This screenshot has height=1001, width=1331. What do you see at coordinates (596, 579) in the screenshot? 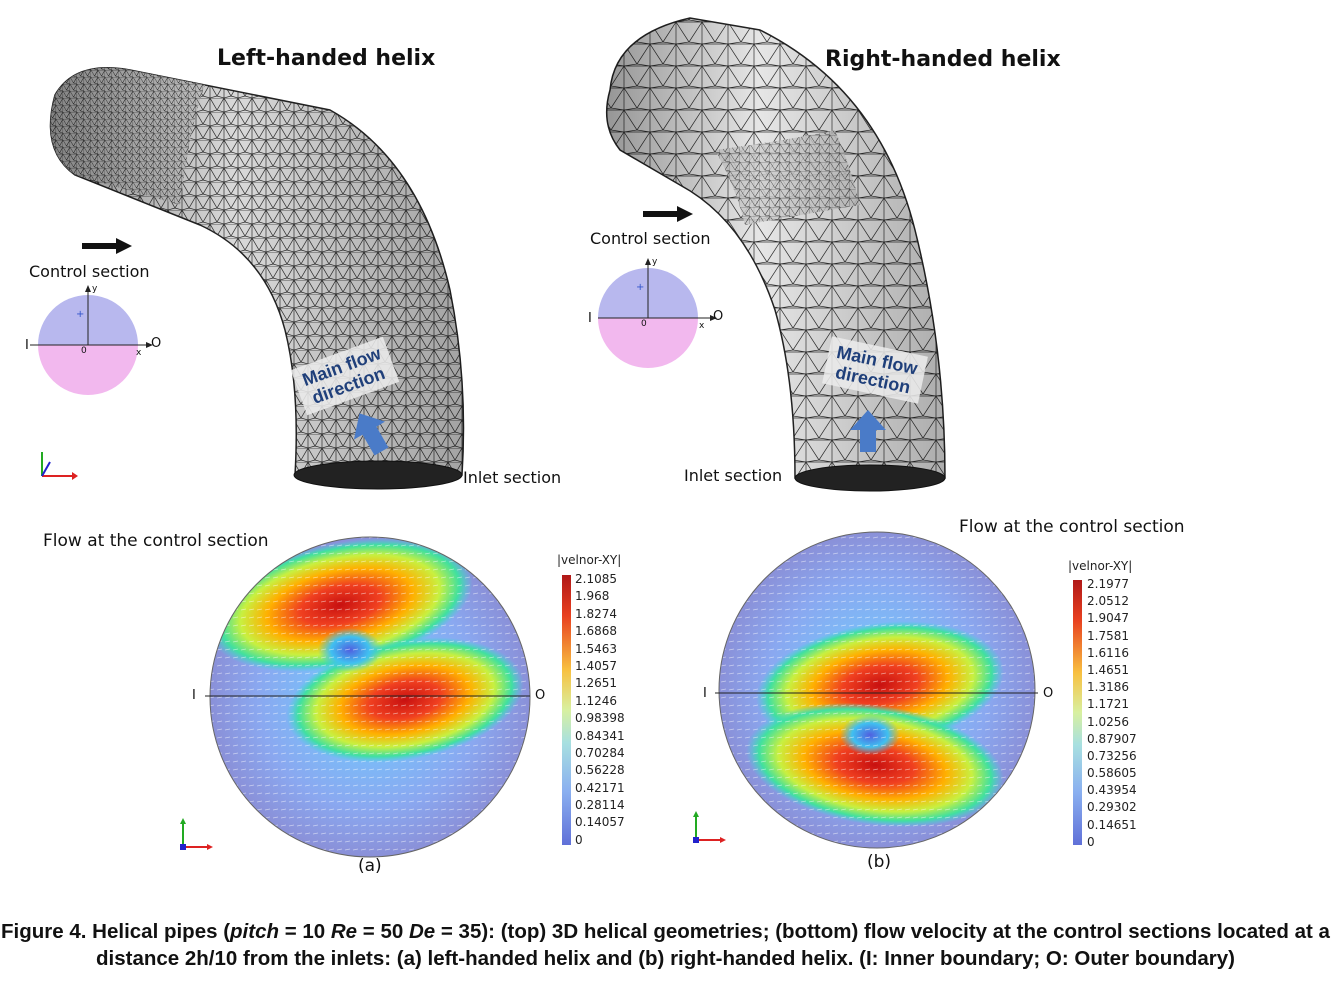
I see `colorbar-a-tick: 2.1085` at bounding box center [596, 579].